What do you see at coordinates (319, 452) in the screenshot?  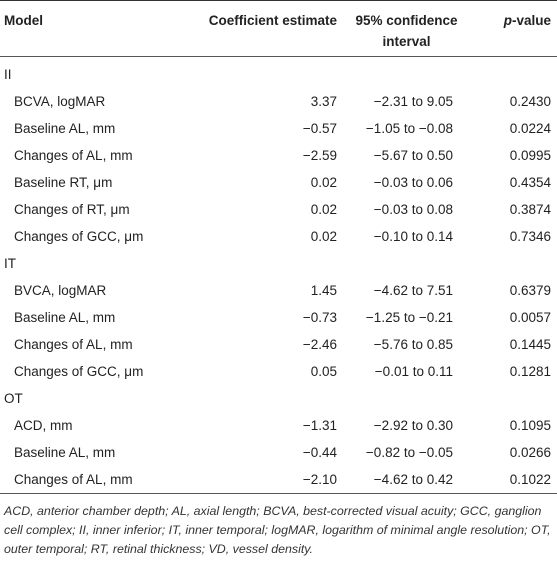 I see `coefficient-cell: −0.44` at bounding box center [319, 452].